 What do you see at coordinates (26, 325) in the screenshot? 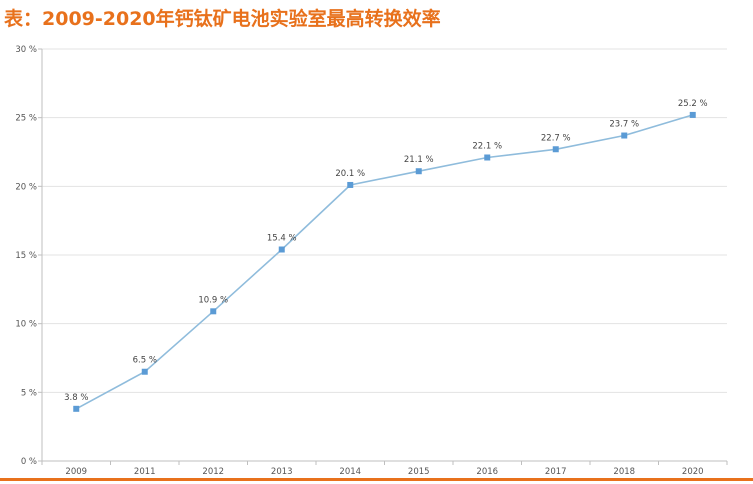
I see `y-tick-label: 10 %` at bounding box center [26, 325].